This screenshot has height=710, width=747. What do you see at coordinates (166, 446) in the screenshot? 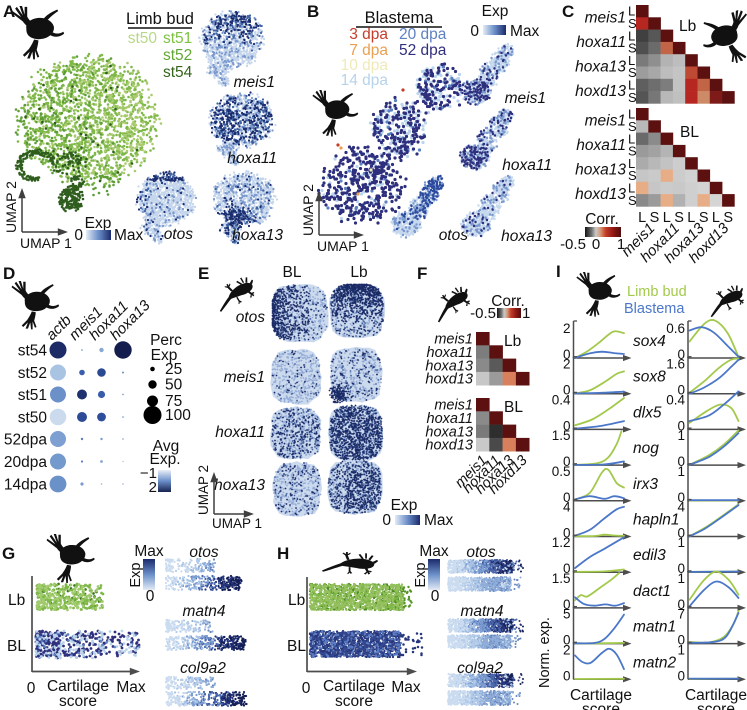
I see `svg-text: Avg` at bounding box center [166, 446].